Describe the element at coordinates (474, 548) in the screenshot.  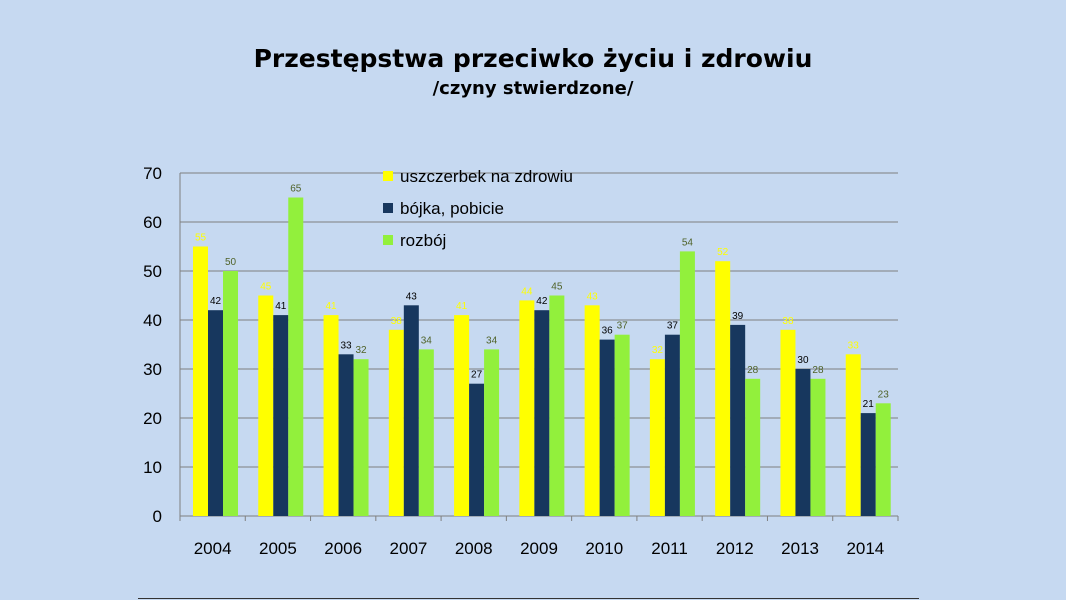
I see `x-tick-label: 2008` at that location.